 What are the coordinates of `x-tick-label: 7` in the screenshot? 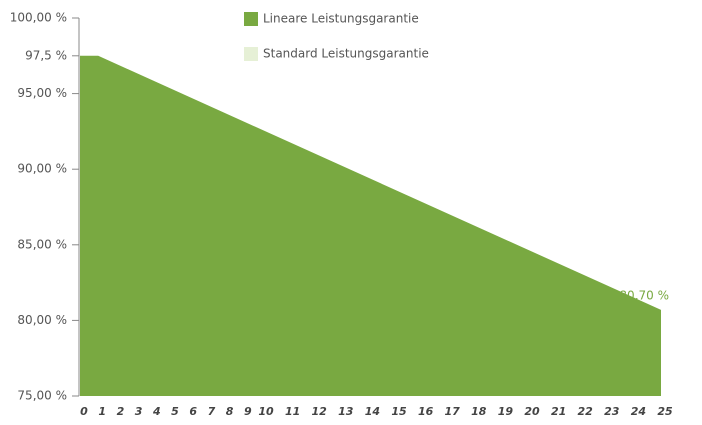 It's located at (212, 411).